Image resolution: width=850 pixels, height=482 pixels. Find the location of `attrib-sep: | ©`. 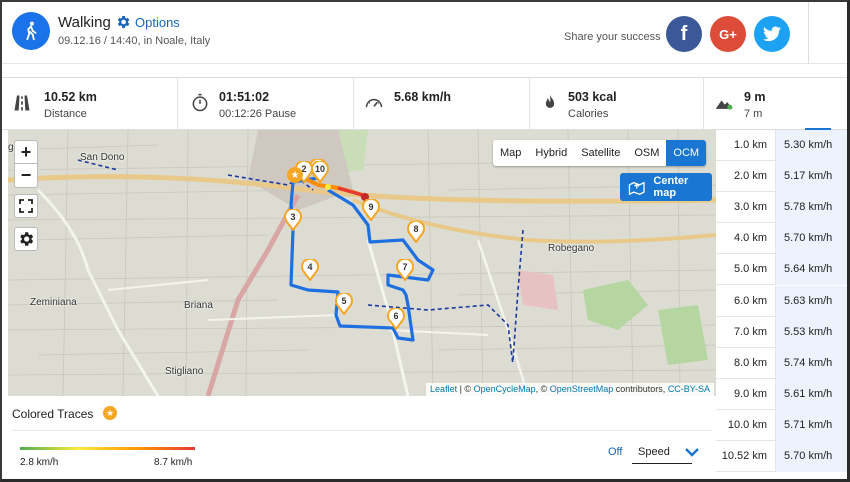

attrib-sep: | © is located at coordinates (465, 389).